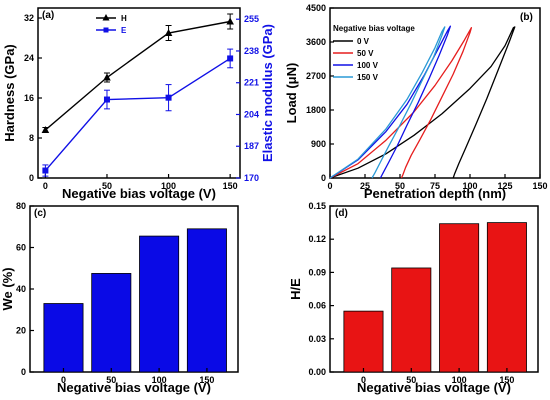  I want to click on y-axis-title: H/E, so click(295, 289).